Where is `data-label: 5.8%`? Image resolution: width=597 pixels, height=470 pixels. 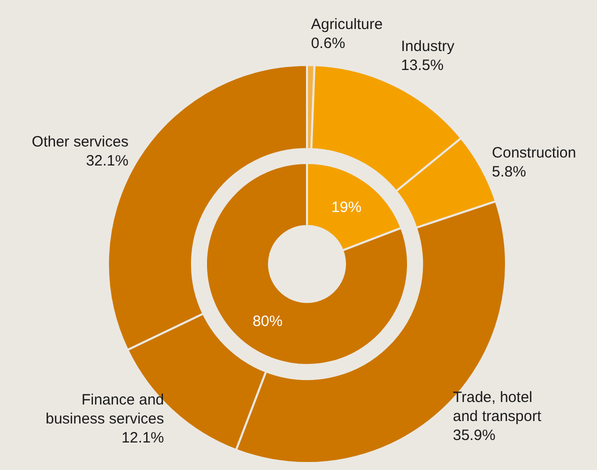 data-label: 5.8% is located at coordinates (509, 171).